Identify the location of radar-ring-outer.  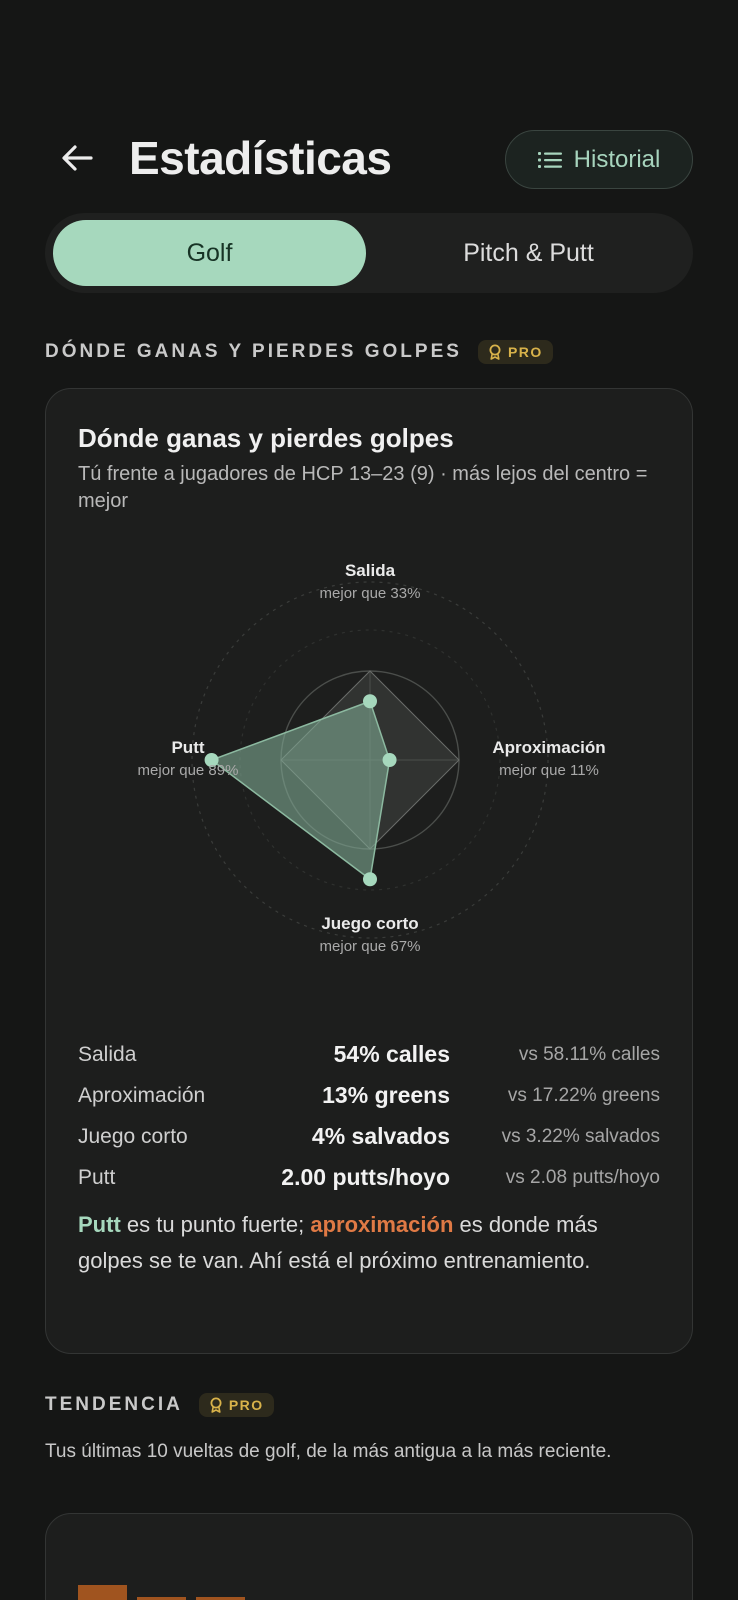
(370, 760).